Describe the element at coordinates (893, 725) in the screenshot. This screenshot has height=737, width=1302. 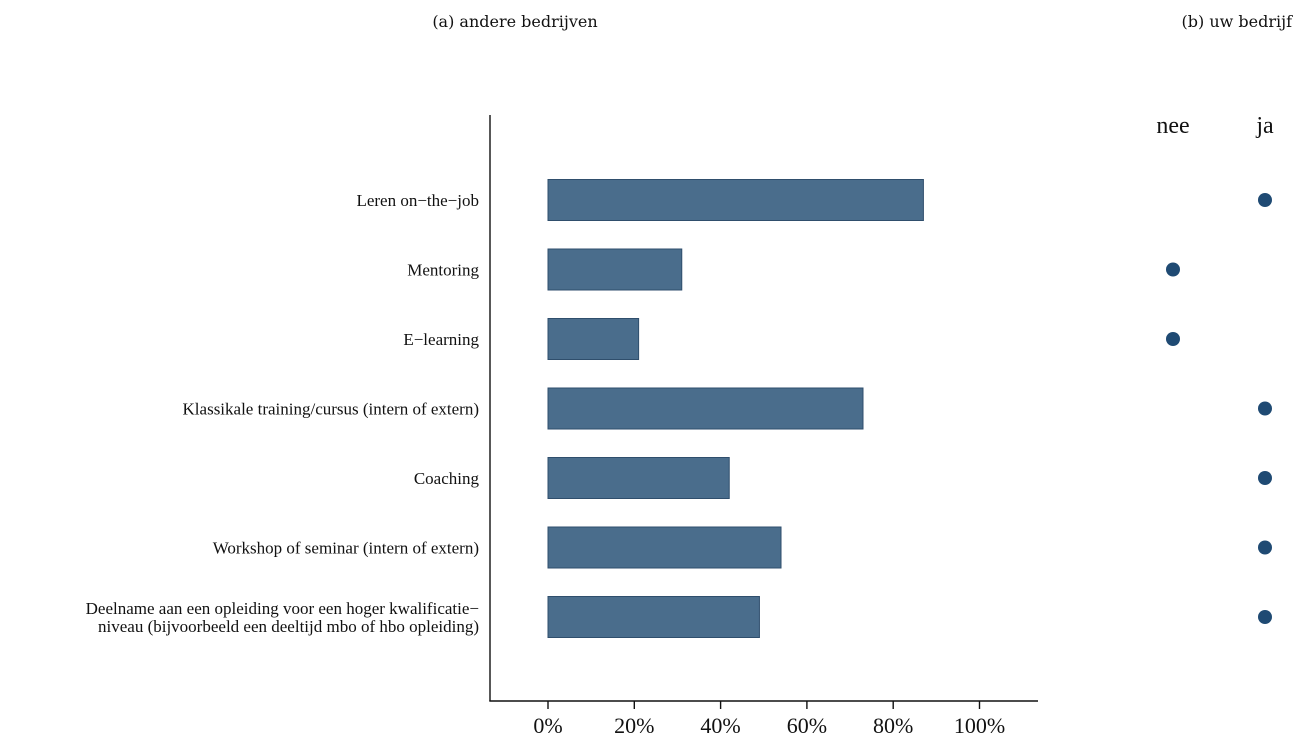
I see `x-tick-label: 80%` at that location.